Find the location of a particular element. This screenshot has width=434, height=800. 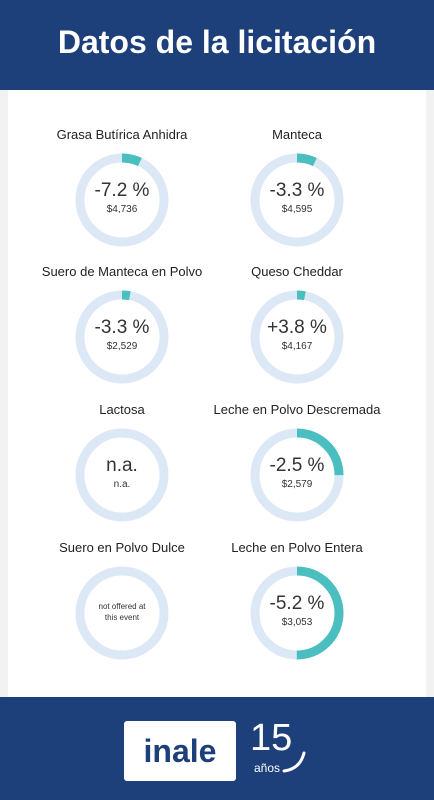

logo-box: inale is located at coordinates (180, 751).